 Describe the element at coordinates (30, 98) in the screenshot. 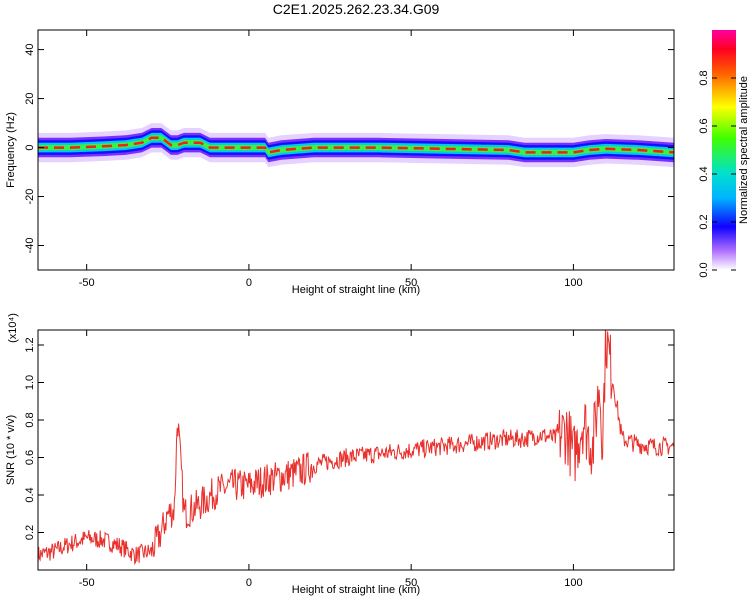

I see `y-tick-label: 20` at that location.